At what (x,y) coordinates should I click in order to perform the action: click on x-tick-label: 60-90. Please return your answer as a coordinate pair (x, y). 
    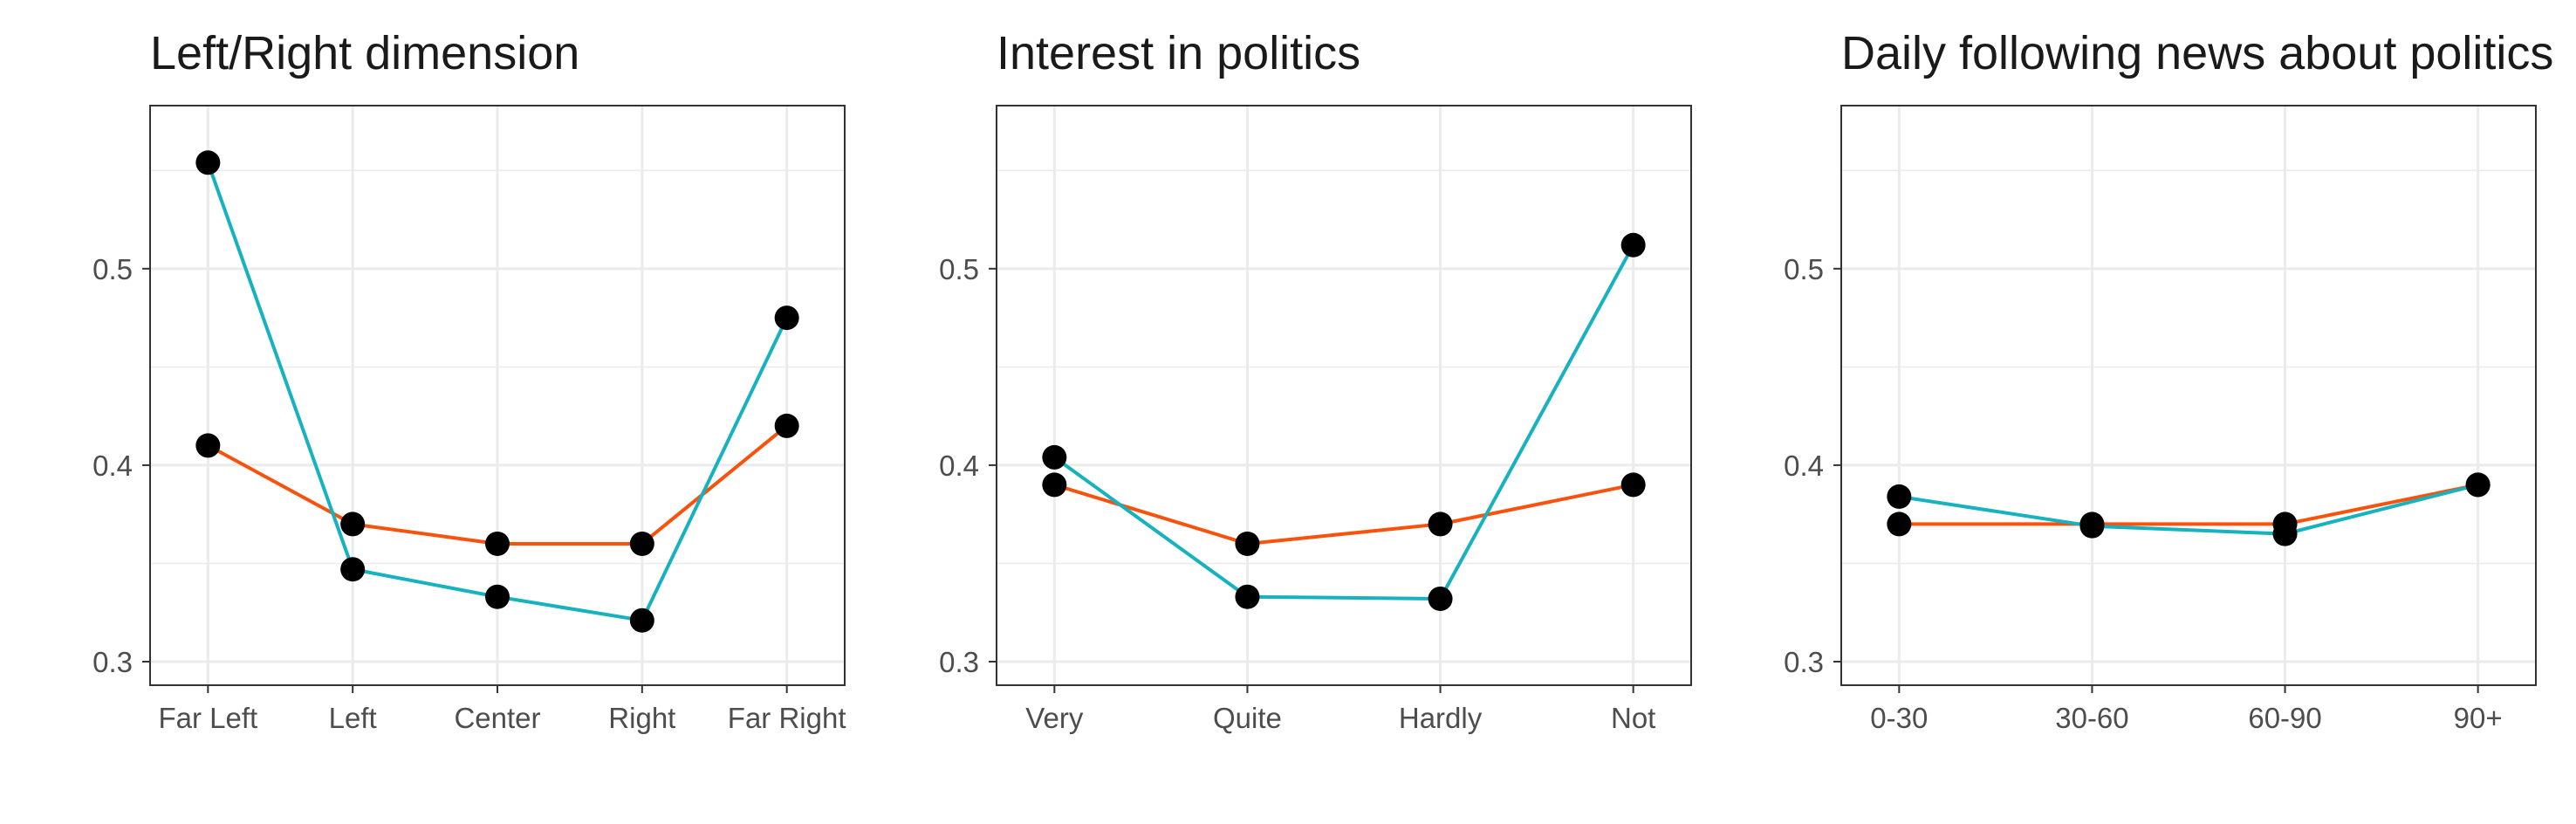
    Looking at the image, I should click on (2284, 718).